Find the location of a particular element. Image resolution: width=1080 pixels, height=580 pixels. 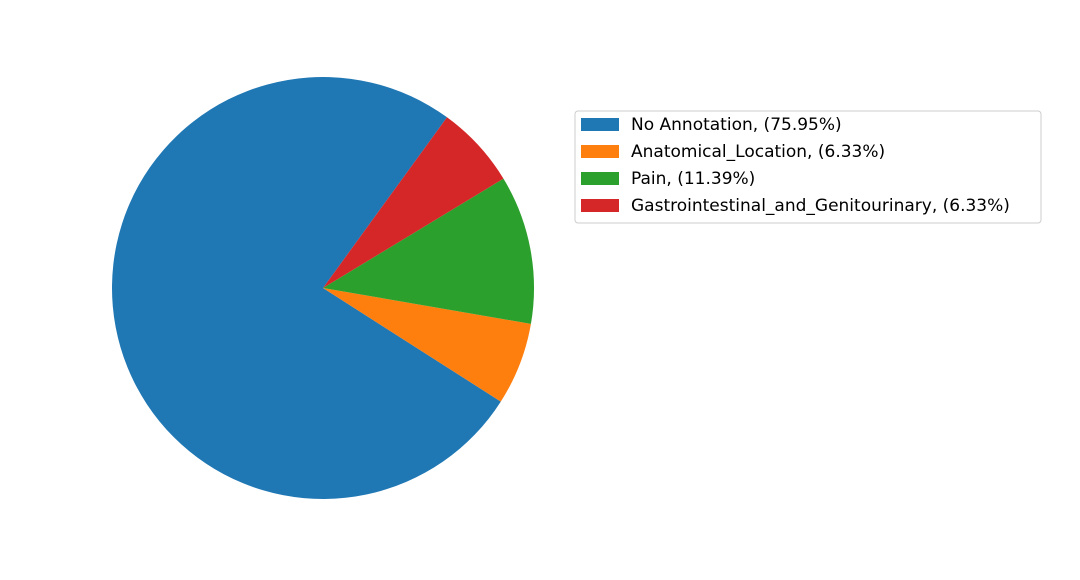

legend-swatch-gastrointestinal-and-genitourinary is located at coordinates (600, 205).